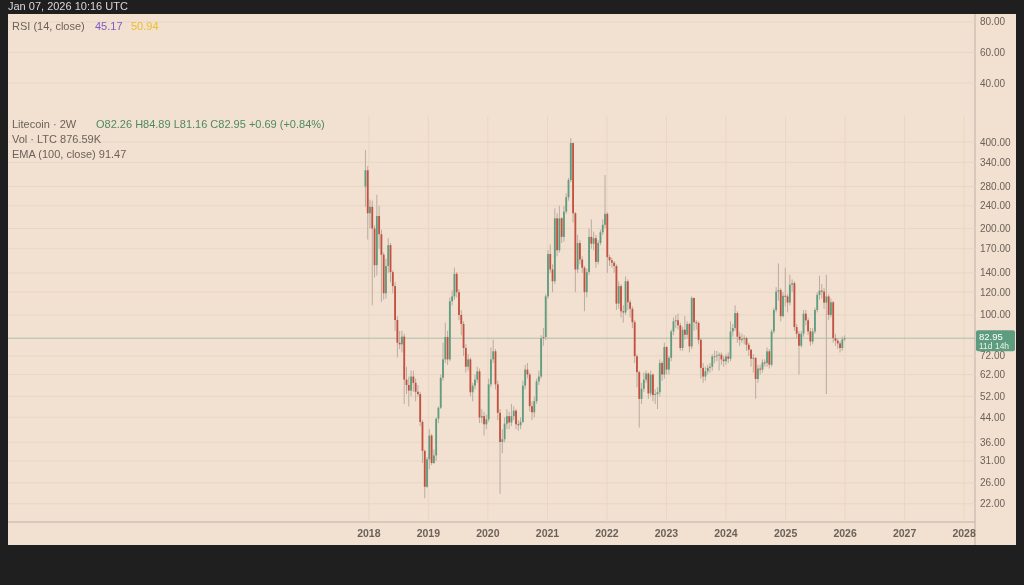  I want to click on x-tick-label: 2024, so click(726, 533).